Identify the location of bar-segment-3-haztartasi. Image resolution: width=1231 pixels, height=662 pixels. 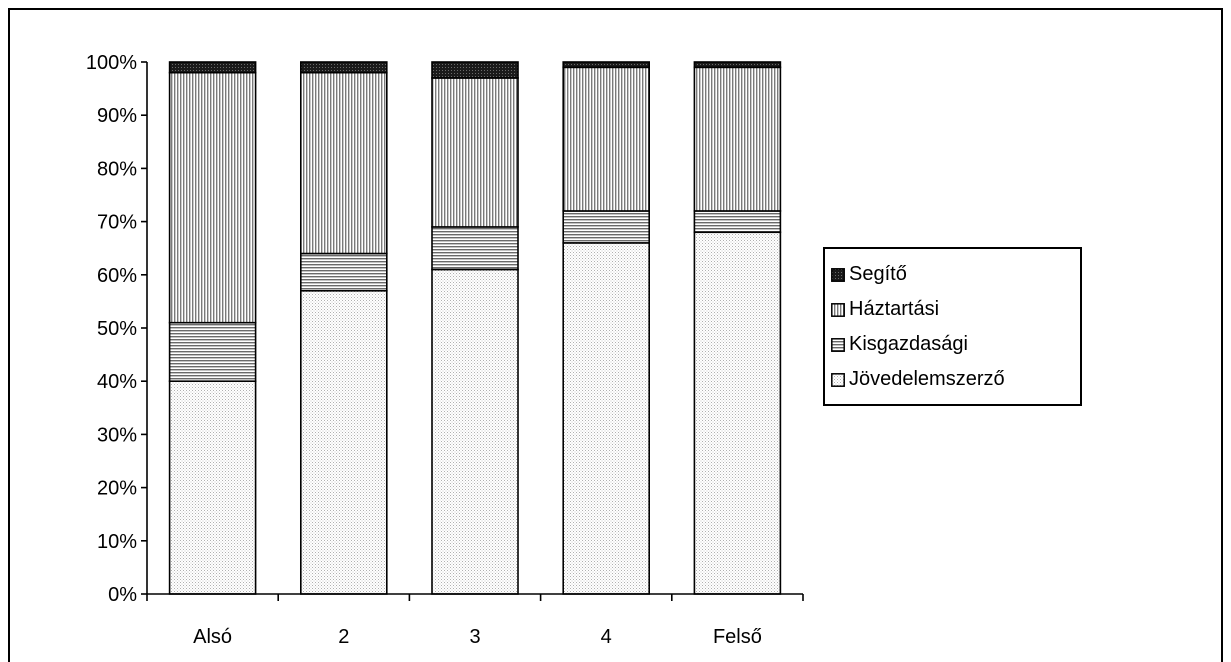
(475, 152).